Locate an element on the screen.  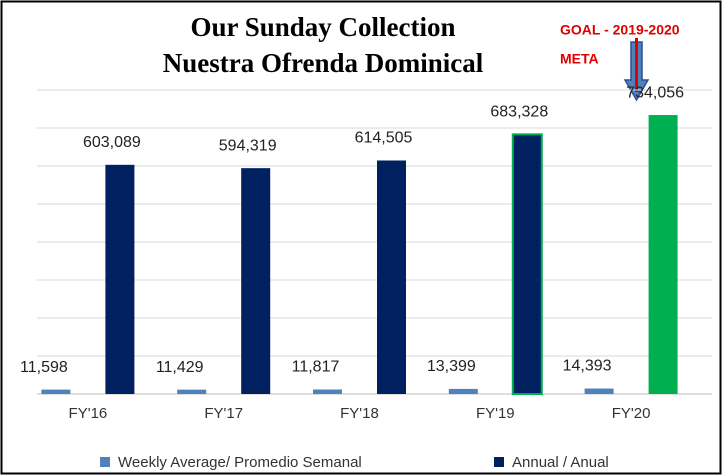
legend-label: Annual / Anual is located at coordinates (560, 462).